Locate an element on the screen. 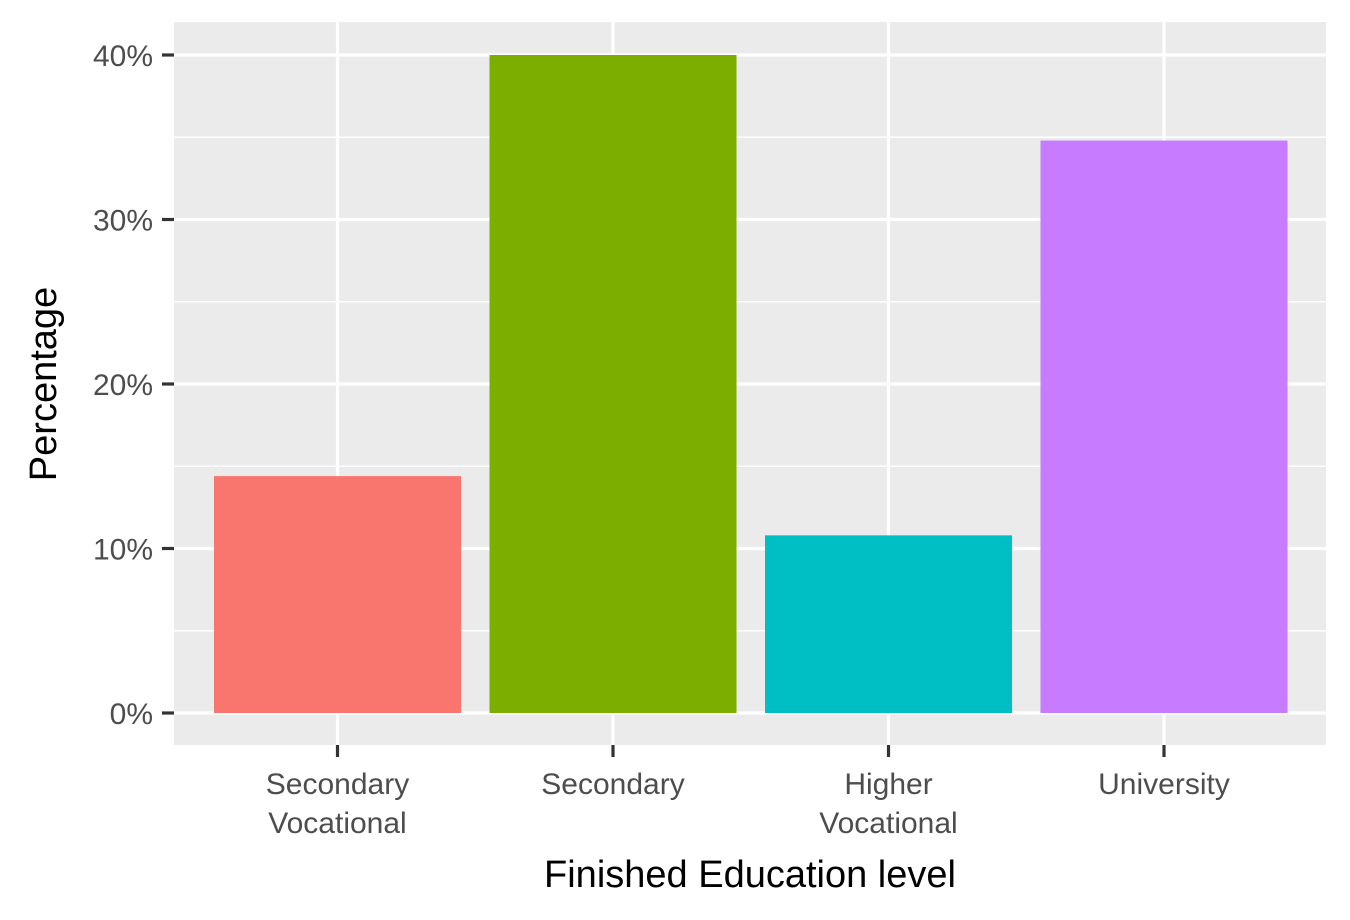  y-tick-label: 0% is located at coordinates (131, 714).